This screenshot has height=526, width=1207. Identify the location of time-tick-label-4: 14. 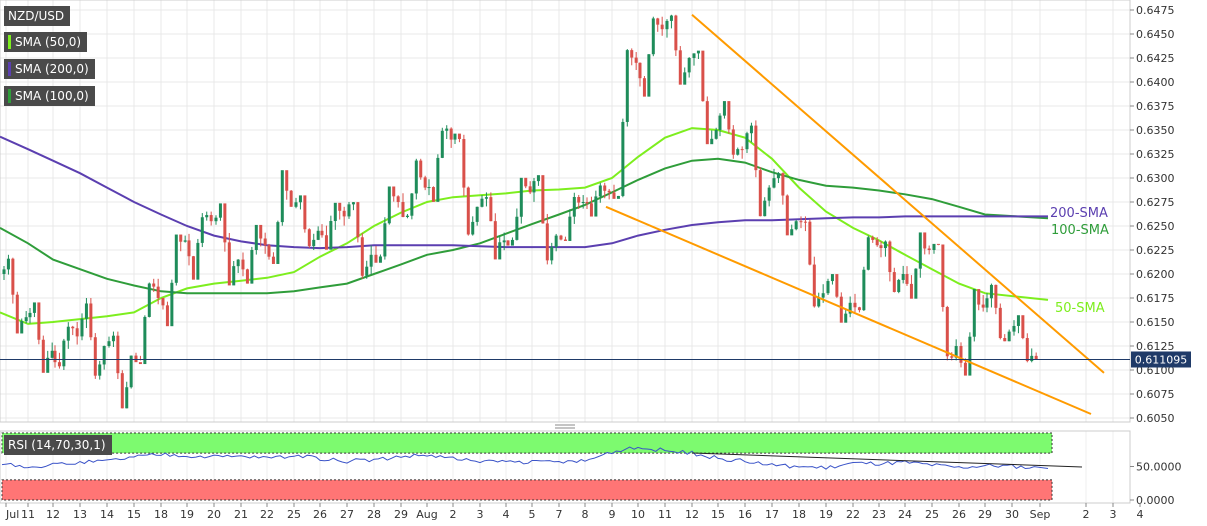
(107, 514).